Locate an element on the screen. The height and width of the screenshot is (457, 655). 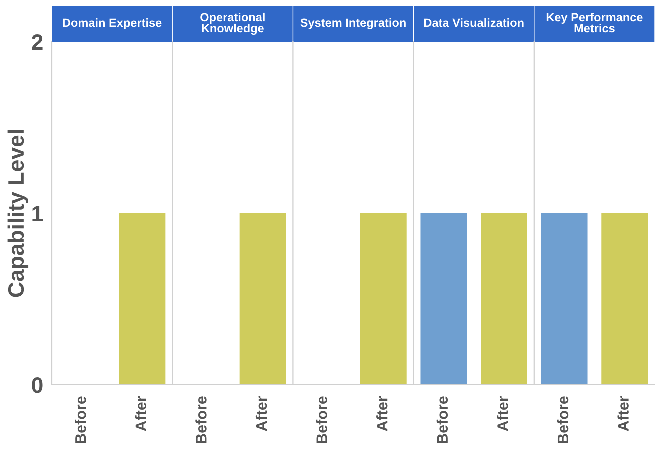
chart-title: Key Performance Metrics is located at coordinates (594, 22).